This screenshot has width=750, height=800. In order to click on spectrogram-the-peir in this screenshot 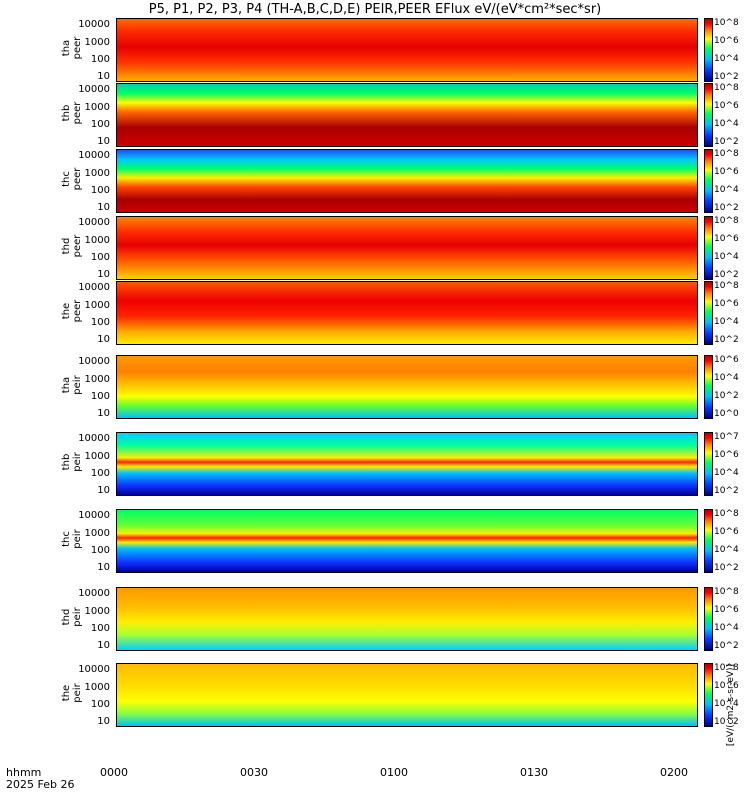, I will do `click(407, 695)`.